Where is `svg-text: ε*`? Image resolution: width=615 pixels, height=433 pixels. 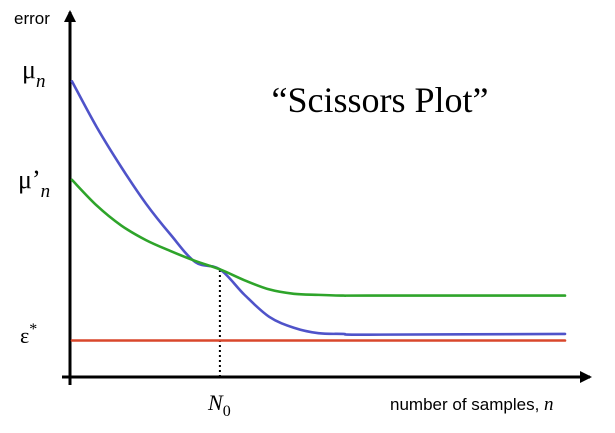 svg-text: ε* is located at coordinates (28, 334).